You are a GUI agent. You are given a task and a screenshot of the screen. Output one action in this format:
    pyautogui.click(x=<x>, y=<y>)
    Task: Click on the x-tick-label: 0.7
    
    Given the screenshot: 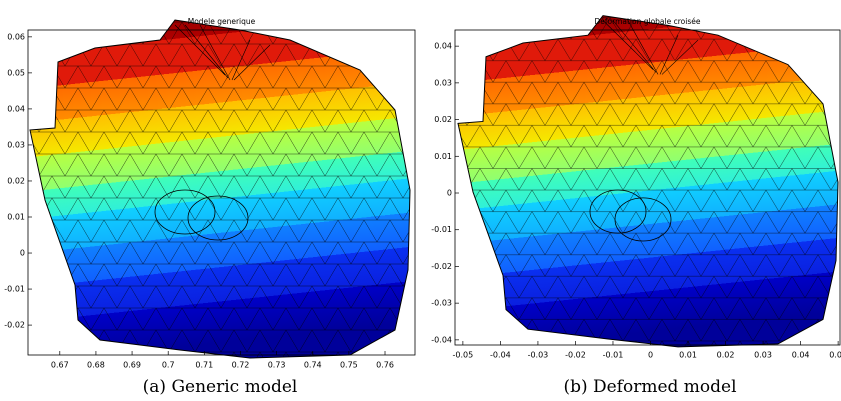 What is the action you would take?
    pyautogui.click(x=168, y=365)
    